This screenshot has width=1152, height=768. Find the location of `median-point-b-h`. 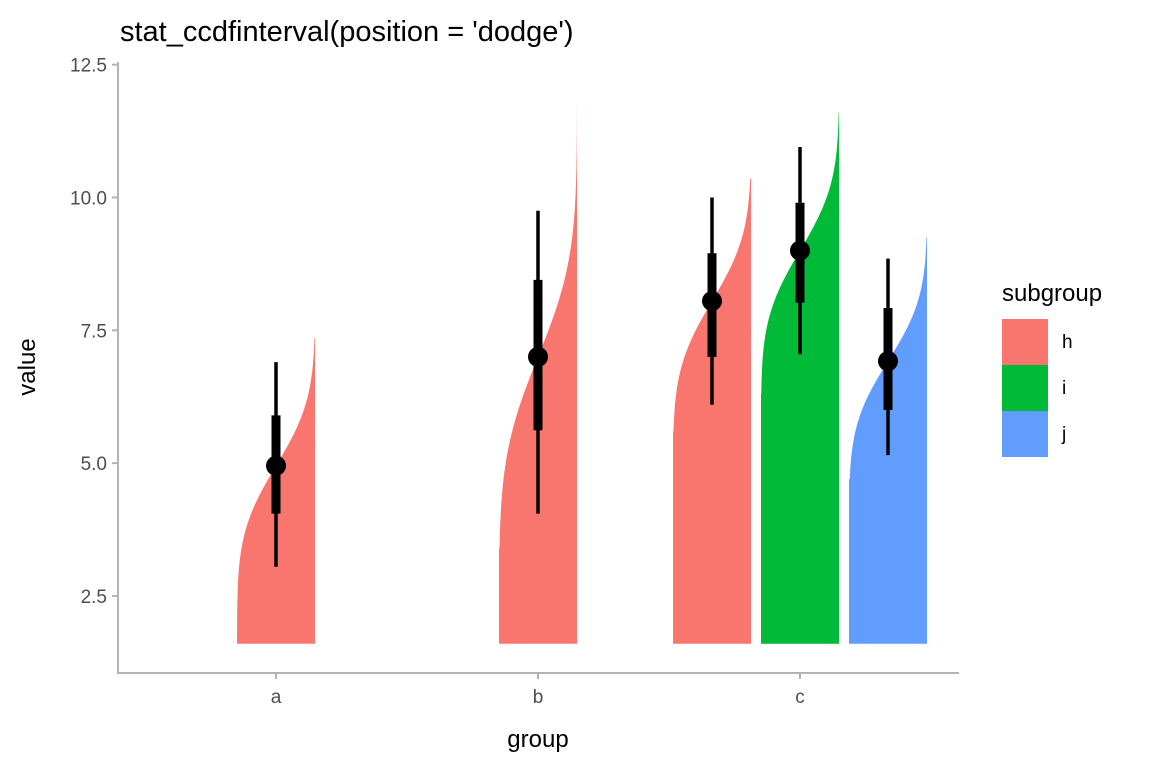

median-point-b-h is located at coordinates (538, 356).